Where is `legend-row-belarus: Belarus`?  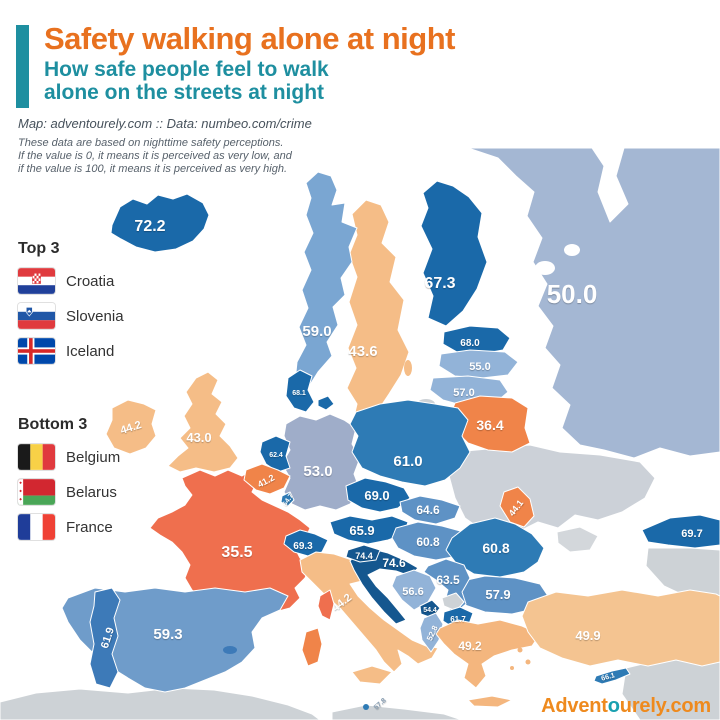
legend-row-belarus: Belarus is located at coordinates (69, 492).